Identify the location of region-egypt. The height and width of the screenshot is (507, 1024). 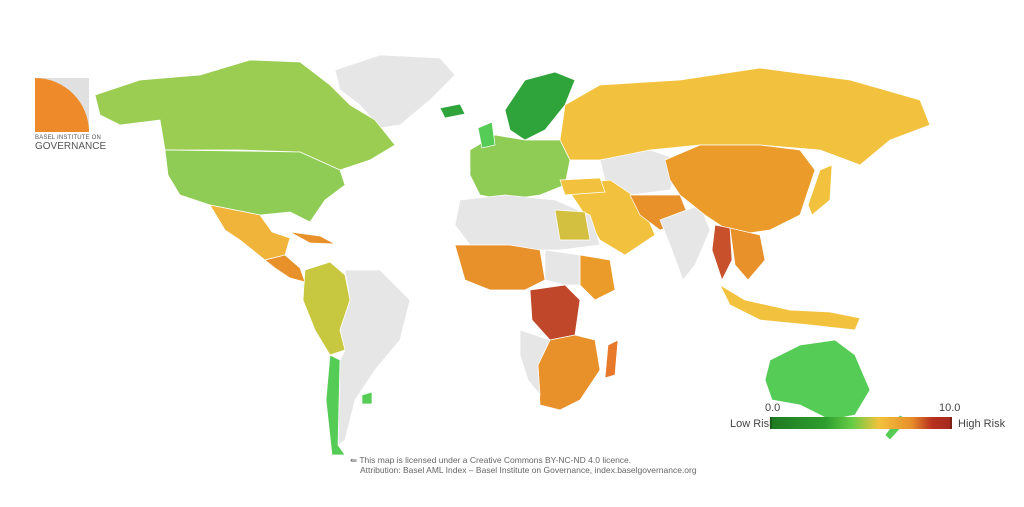
(572, 225).